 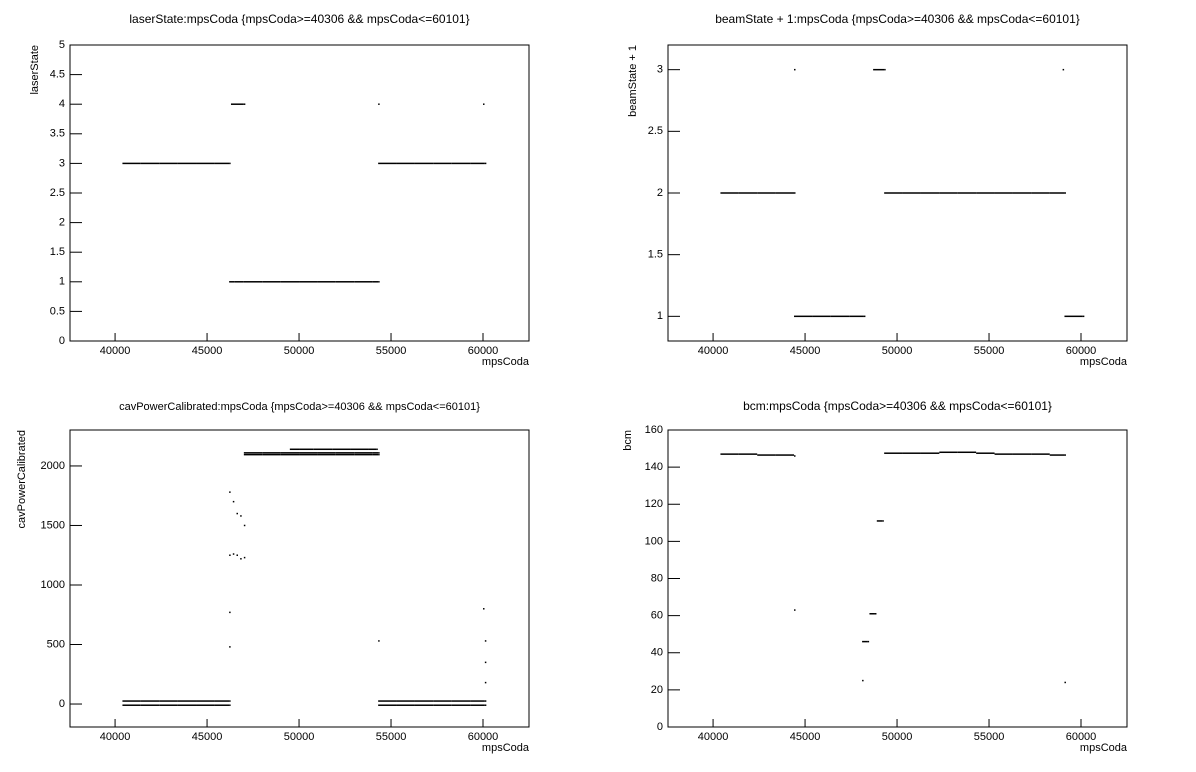 What do you see at coordinates (62, 45) in the screenshot?
I see `y-tick-label: 5` at bounding box center [62, 45].